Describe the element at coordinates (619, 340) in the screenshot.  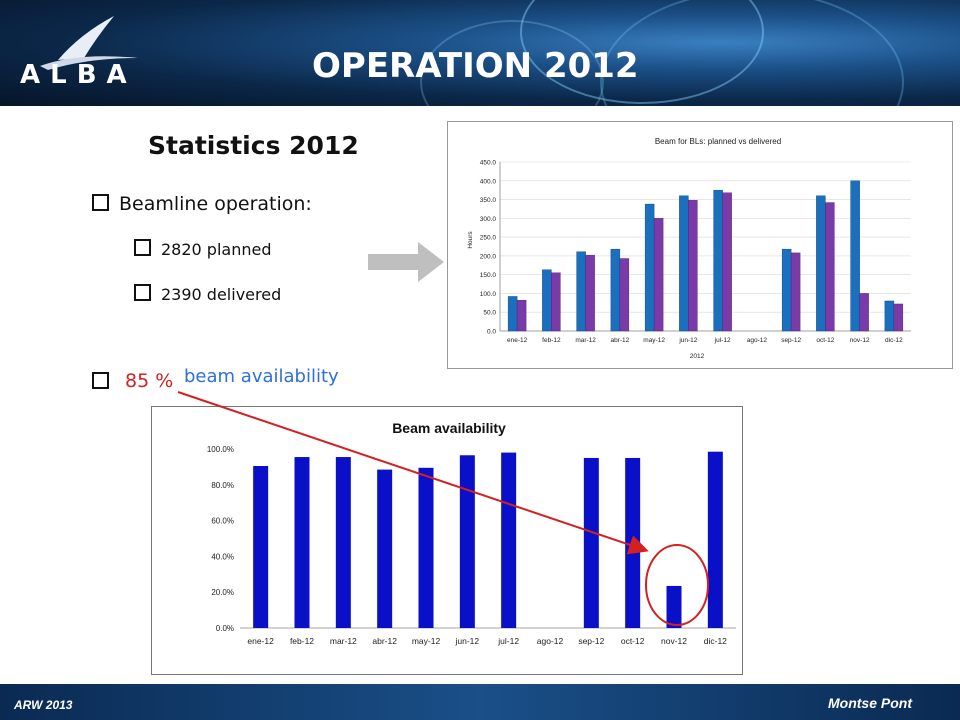
I see `chart1-x-tick: abr-12` at that location.